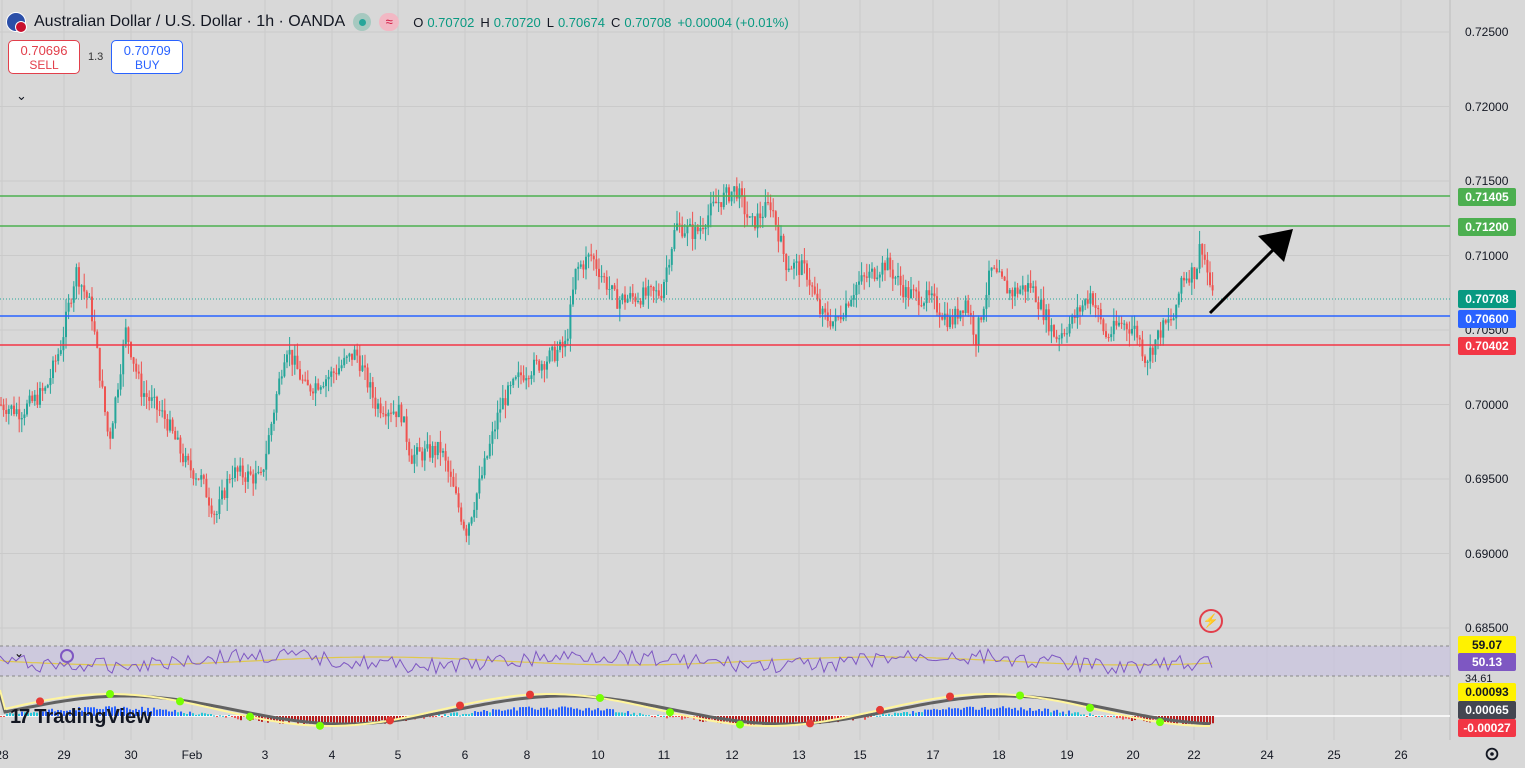 The height and width of the screenshot is (768, 1525). I want to click on market-open-icon, so click(362, 22).